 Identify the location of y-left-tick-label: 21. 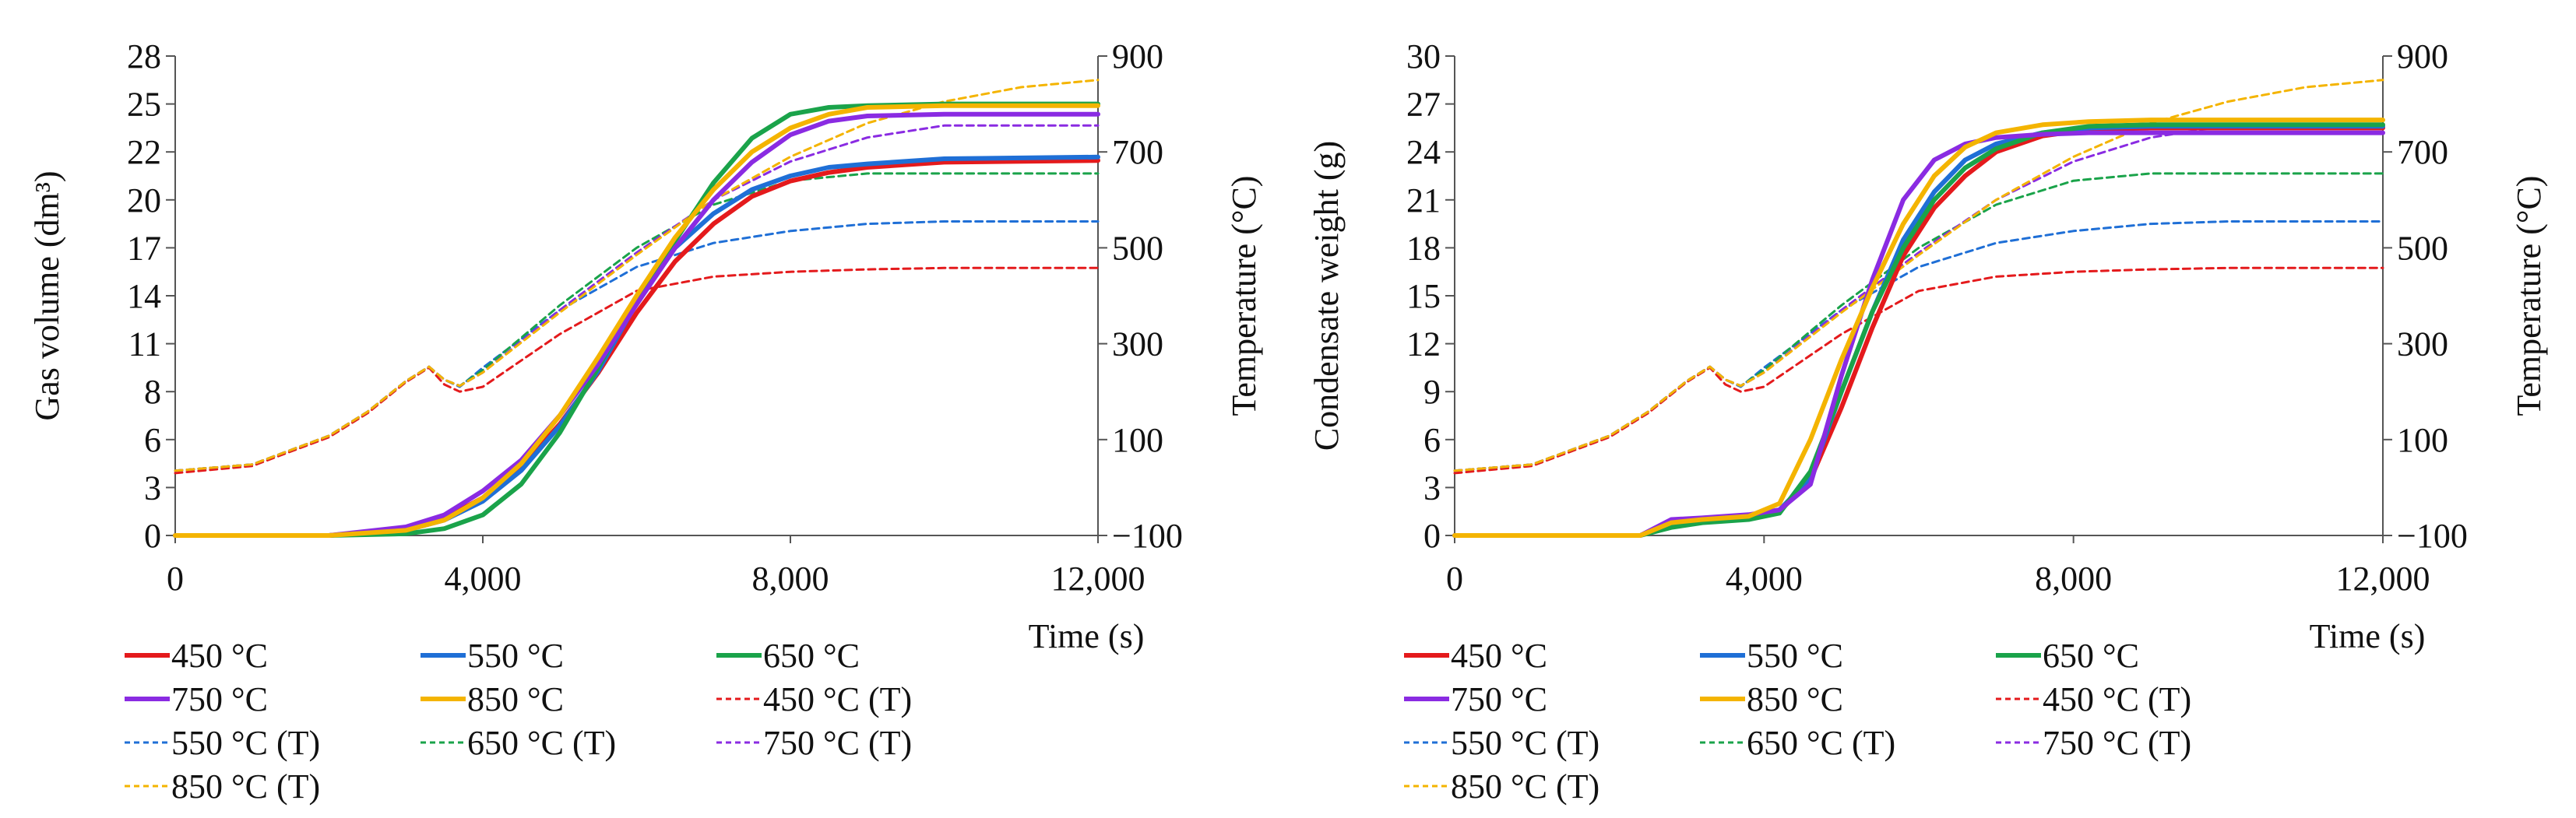
(1423, 200).